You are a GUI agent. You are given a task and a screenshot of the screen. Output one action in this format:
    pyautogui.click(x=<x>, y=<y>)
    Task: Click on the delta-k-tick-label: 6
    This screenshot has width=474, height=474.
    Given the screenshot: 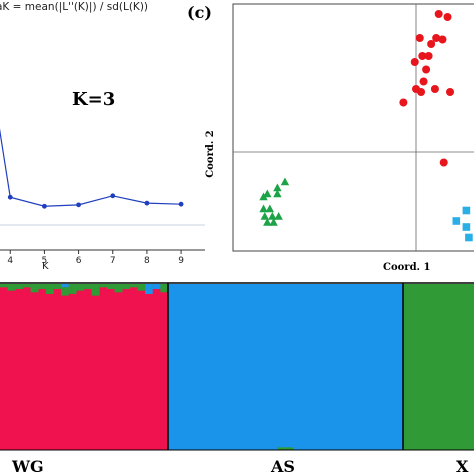 What is the action you would take?
    pyautogui.click(x=79, y=261)
    